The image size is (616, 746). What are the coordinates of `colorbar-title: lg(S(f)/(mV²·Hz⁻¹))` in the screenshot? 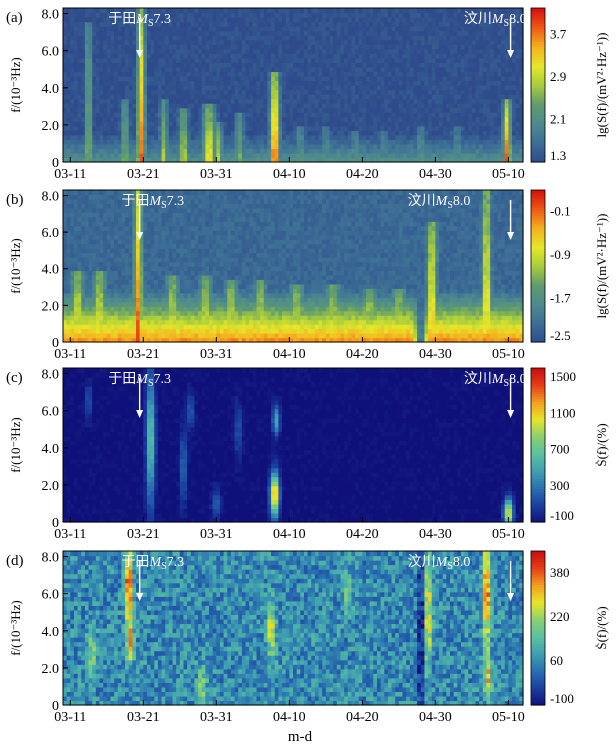 It's located at (601, 85).